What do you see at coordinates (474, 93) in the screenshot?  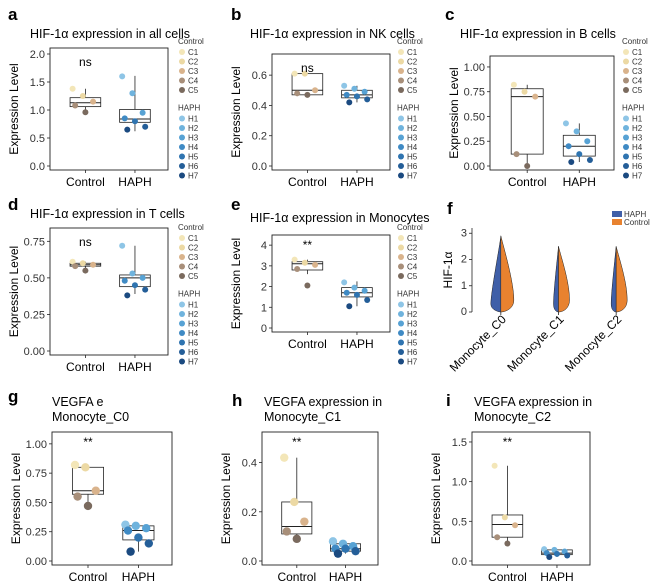 I see `y-tick-label: 0.75` at bounding box center [474, 93].